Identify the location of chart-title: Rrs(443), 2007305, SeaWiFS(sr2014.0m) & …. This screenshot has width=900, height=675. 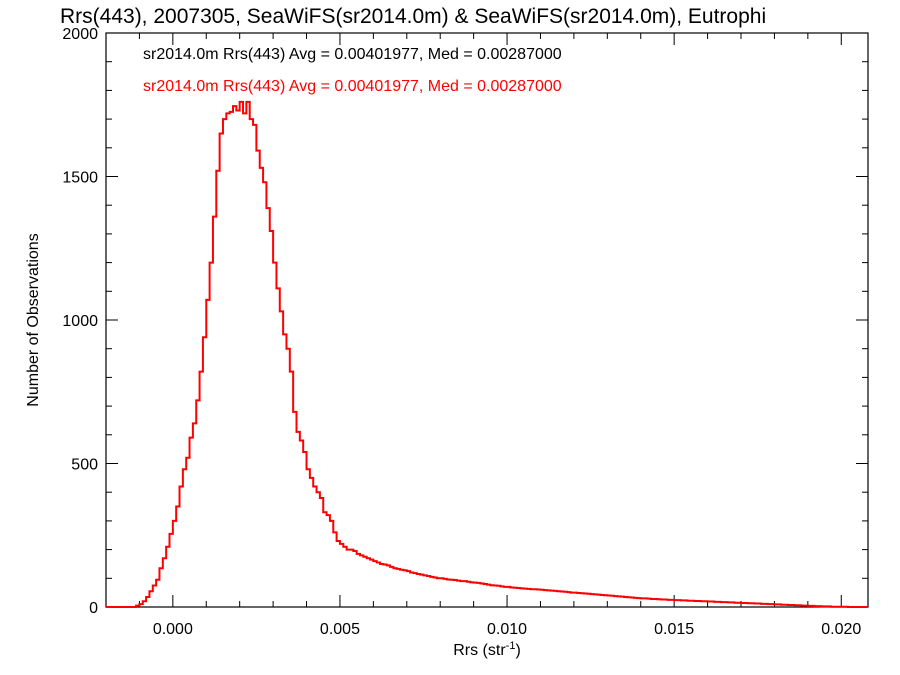
(413, 16).